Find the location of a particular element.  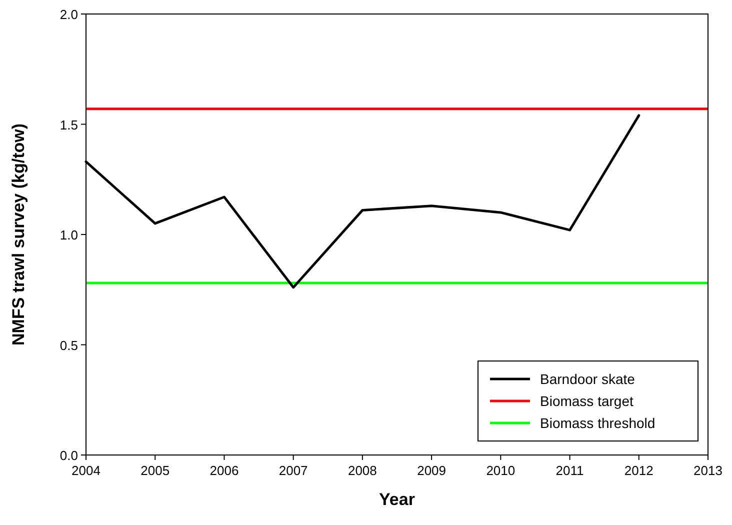

x-tick-label: 2009 is located at coordinates (431, 470).